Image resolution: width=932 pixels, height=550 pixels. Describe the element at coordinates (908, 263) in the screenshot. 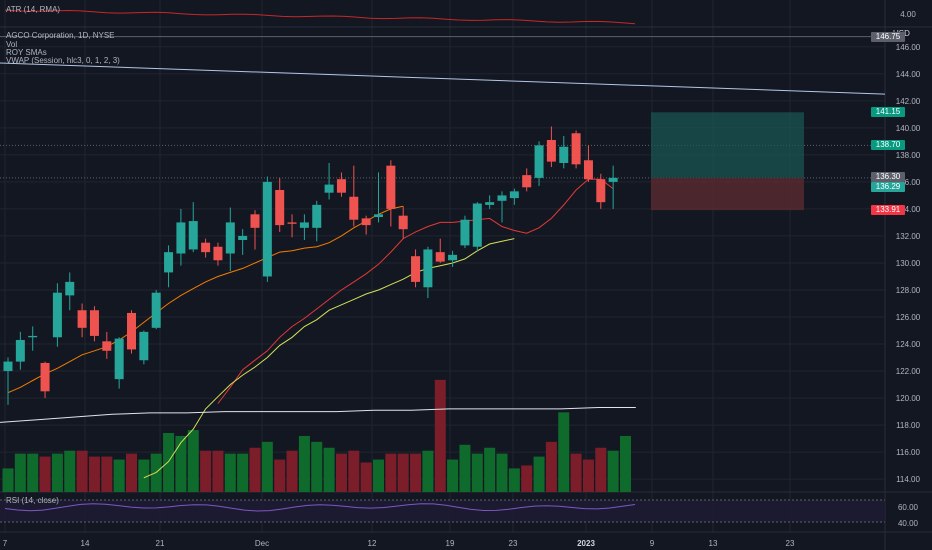

I see `price-tick-label: 130.00` at that location.